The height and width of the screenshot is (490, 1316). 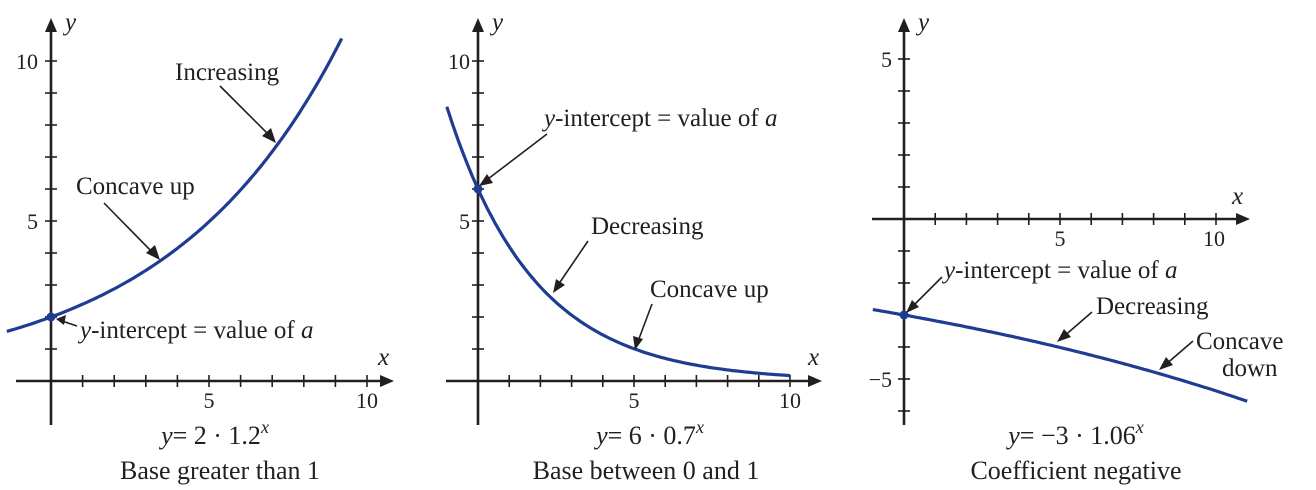 What do you see at coordinates (486, 180) in the screenshot?
I see `panel-2-pointer-intercept-head` at bounding box center [486, 180].